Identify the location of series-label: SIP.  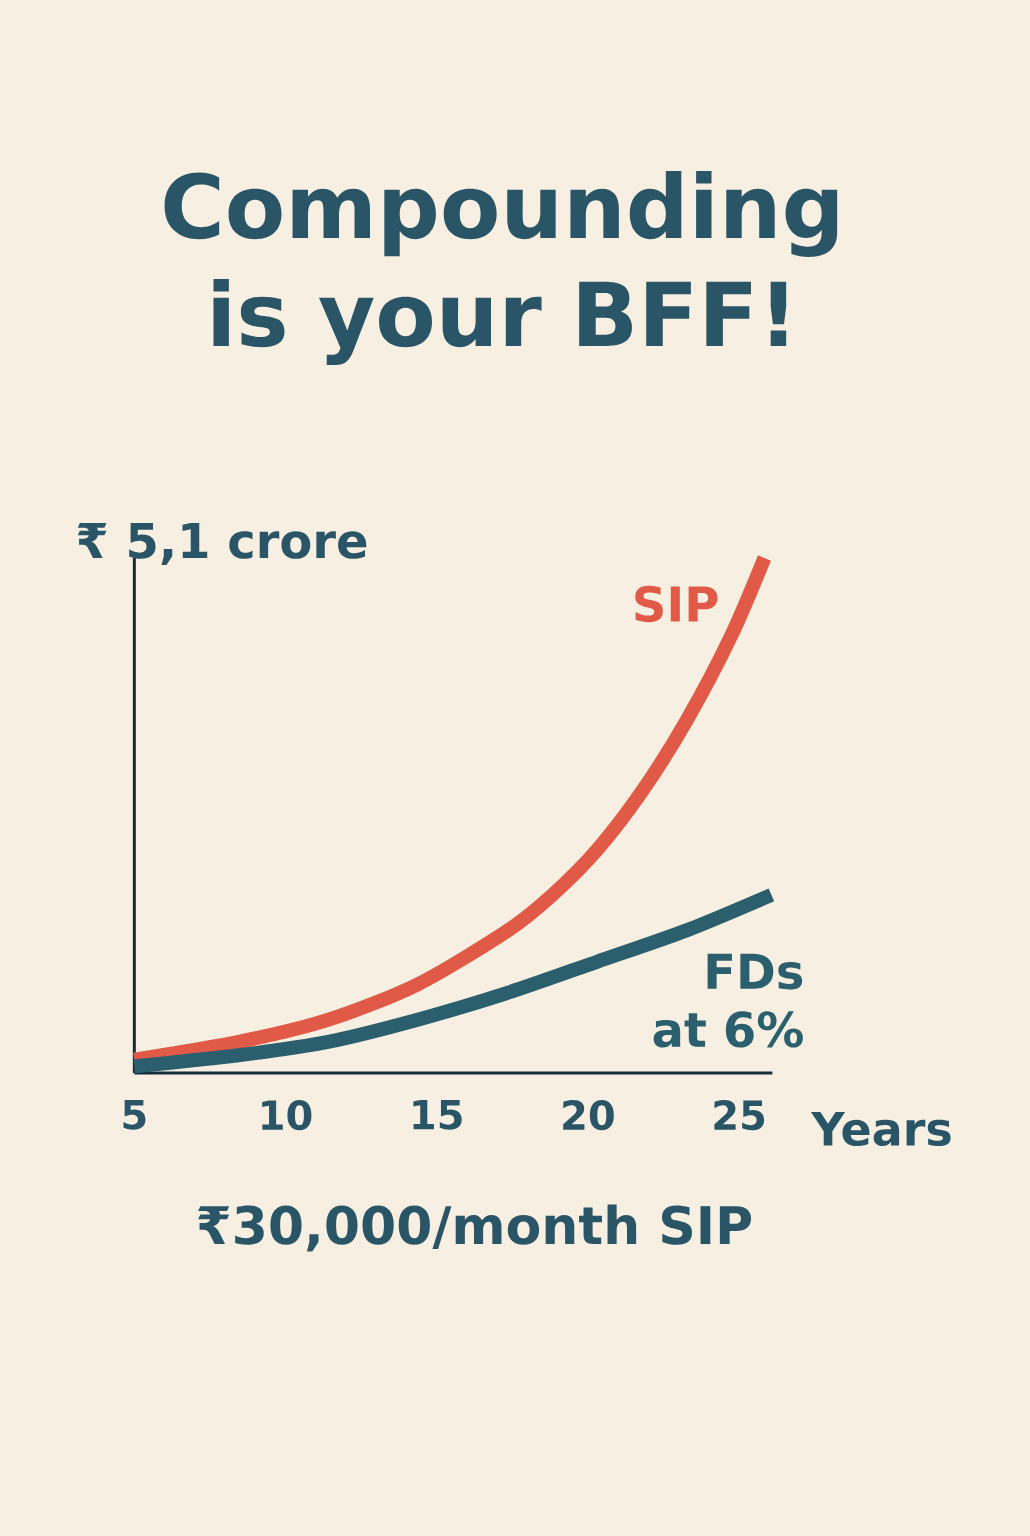
(676, 604).